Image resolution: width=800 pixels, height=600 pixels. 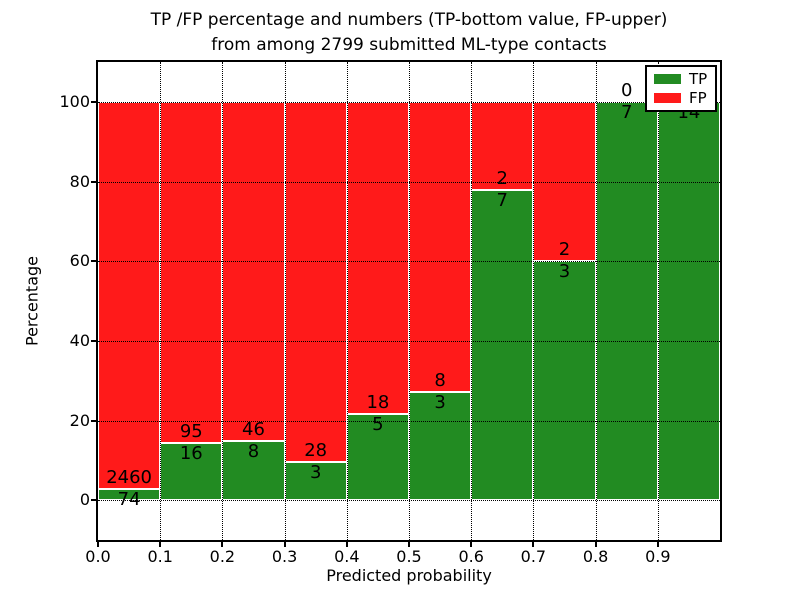 What do you see at coordinates (409, 575) in the screenshot?
I see `x-axis-label: Predicted probability` at bounding box center [409, 575].